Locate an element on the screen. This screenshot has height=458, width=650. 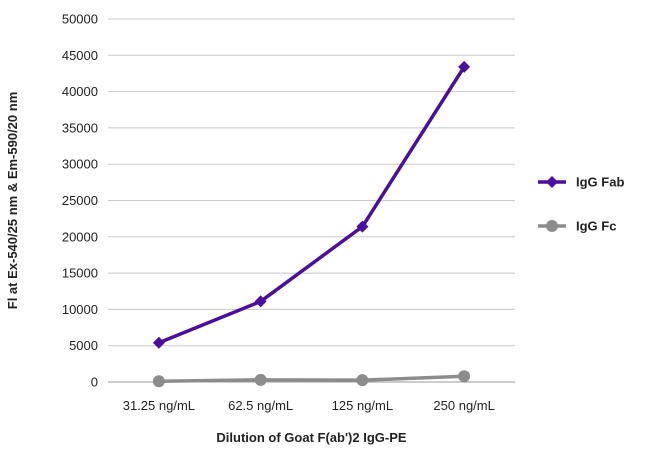
y-tick-label: 25000 is located at coordinates (80, 200).